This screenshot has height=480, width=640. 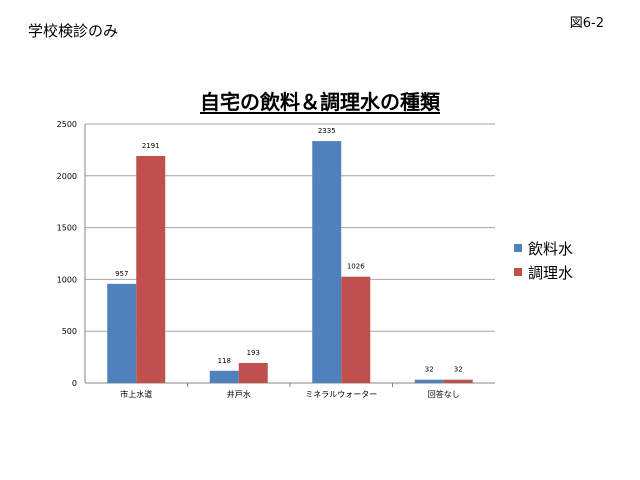 I want to click on data-label: 2335, so click(x=327, y=131).